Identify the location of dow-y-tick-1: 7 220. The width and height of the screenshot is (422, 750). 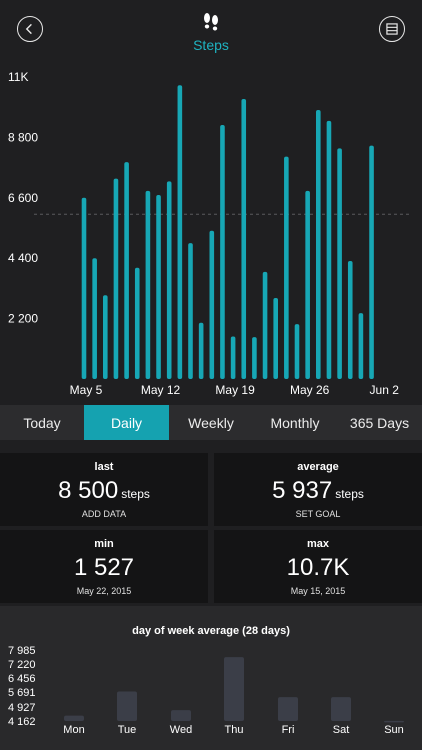
(22, 665).